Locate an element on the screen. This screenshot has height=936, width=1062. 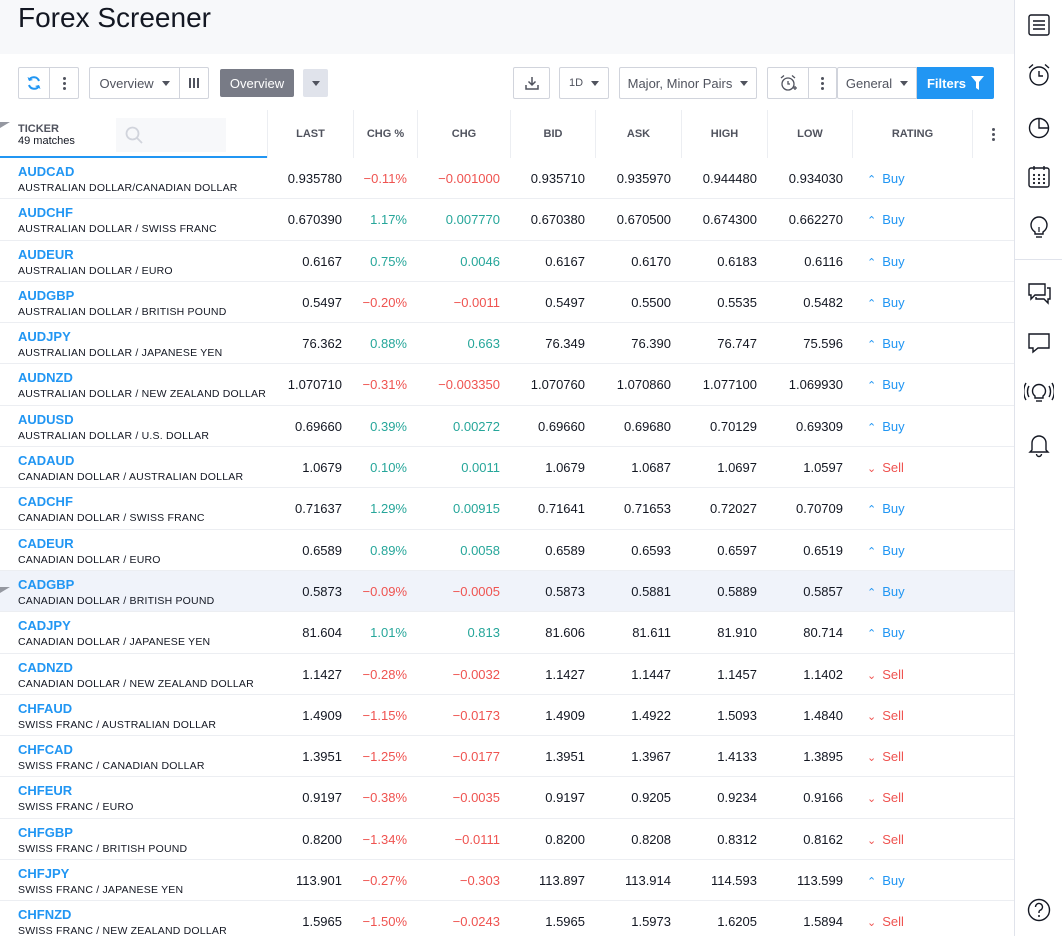
ticker-symbol: AUDGBP is located at coordinates (46, 295).